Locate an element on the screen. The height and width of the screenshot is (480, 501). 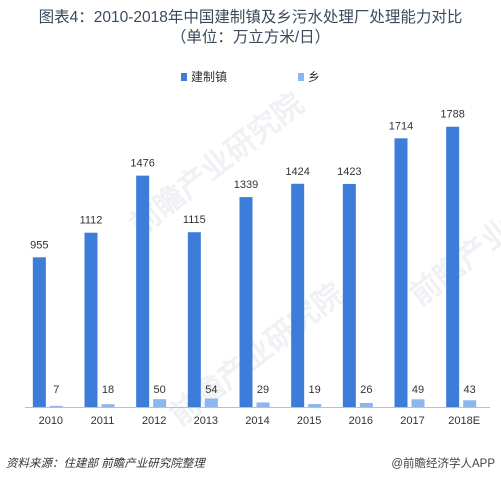
x-tick-label-2013: 2013 is located at coordinates (206, 421).